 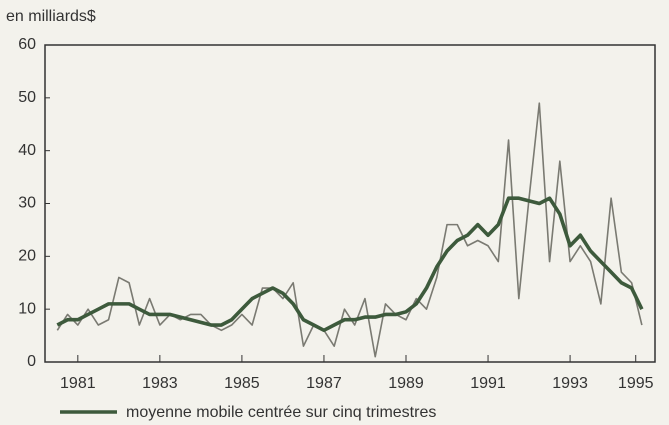 I want to click on x-tick-label: 1991, so click(x=488, y=383).